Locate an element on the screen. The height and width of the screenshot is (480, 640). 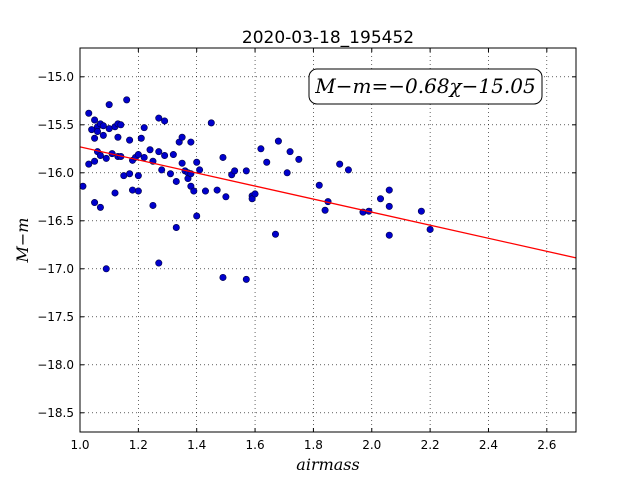
fit-equation-box: M−m=−0.68χ−15.05 is located at coordinates (425, 86).